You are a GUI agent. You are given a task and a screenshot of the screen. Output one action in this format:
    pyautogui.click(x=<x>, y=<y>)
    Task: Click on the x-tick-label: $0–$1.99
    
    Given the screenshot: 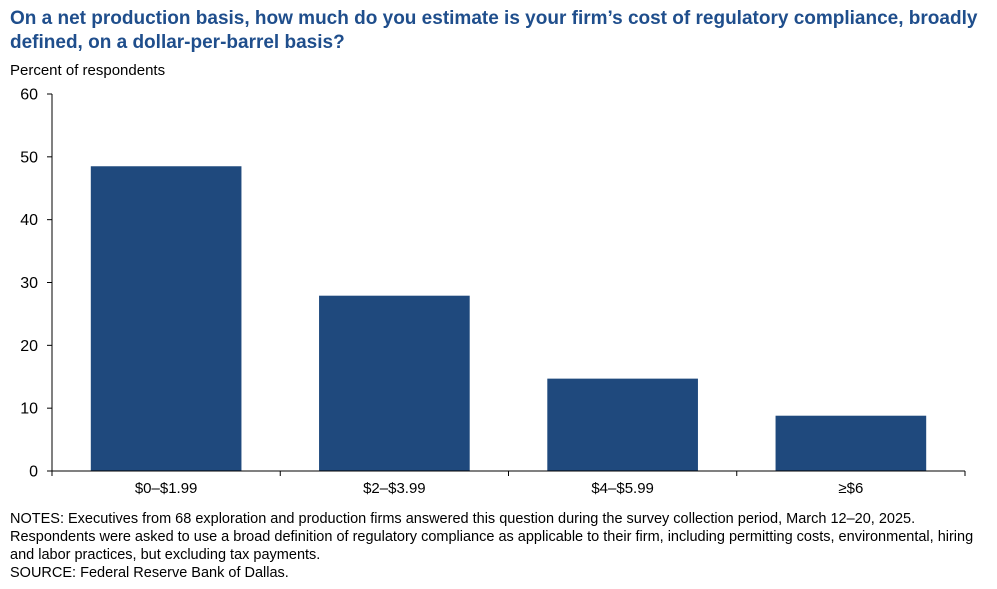 What is the action you would take?
    pyautogui.click(x=166, y=488)
    